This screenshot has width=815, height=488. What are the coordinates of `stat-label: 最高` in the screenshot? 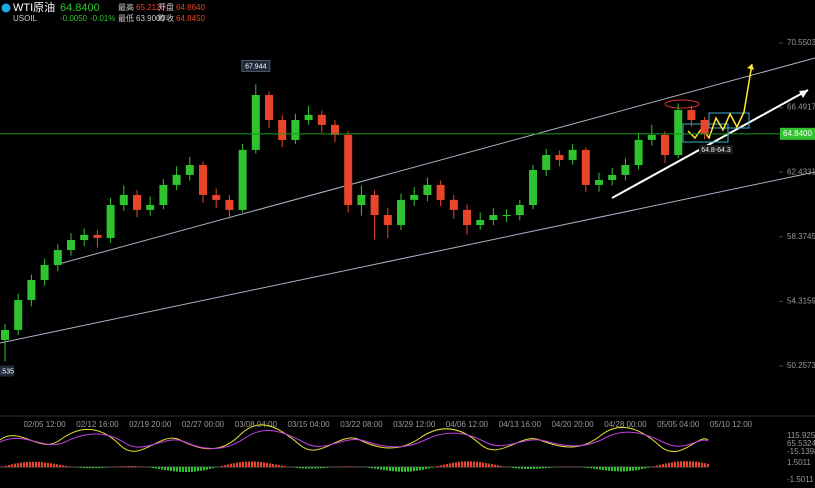 It's located at (126, 7).